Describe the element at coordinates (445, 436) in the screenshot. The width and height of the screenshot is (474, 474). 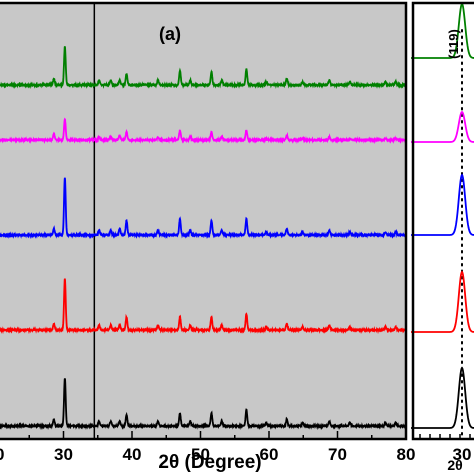
I see `zoom-x-axis-ticks` at that location.